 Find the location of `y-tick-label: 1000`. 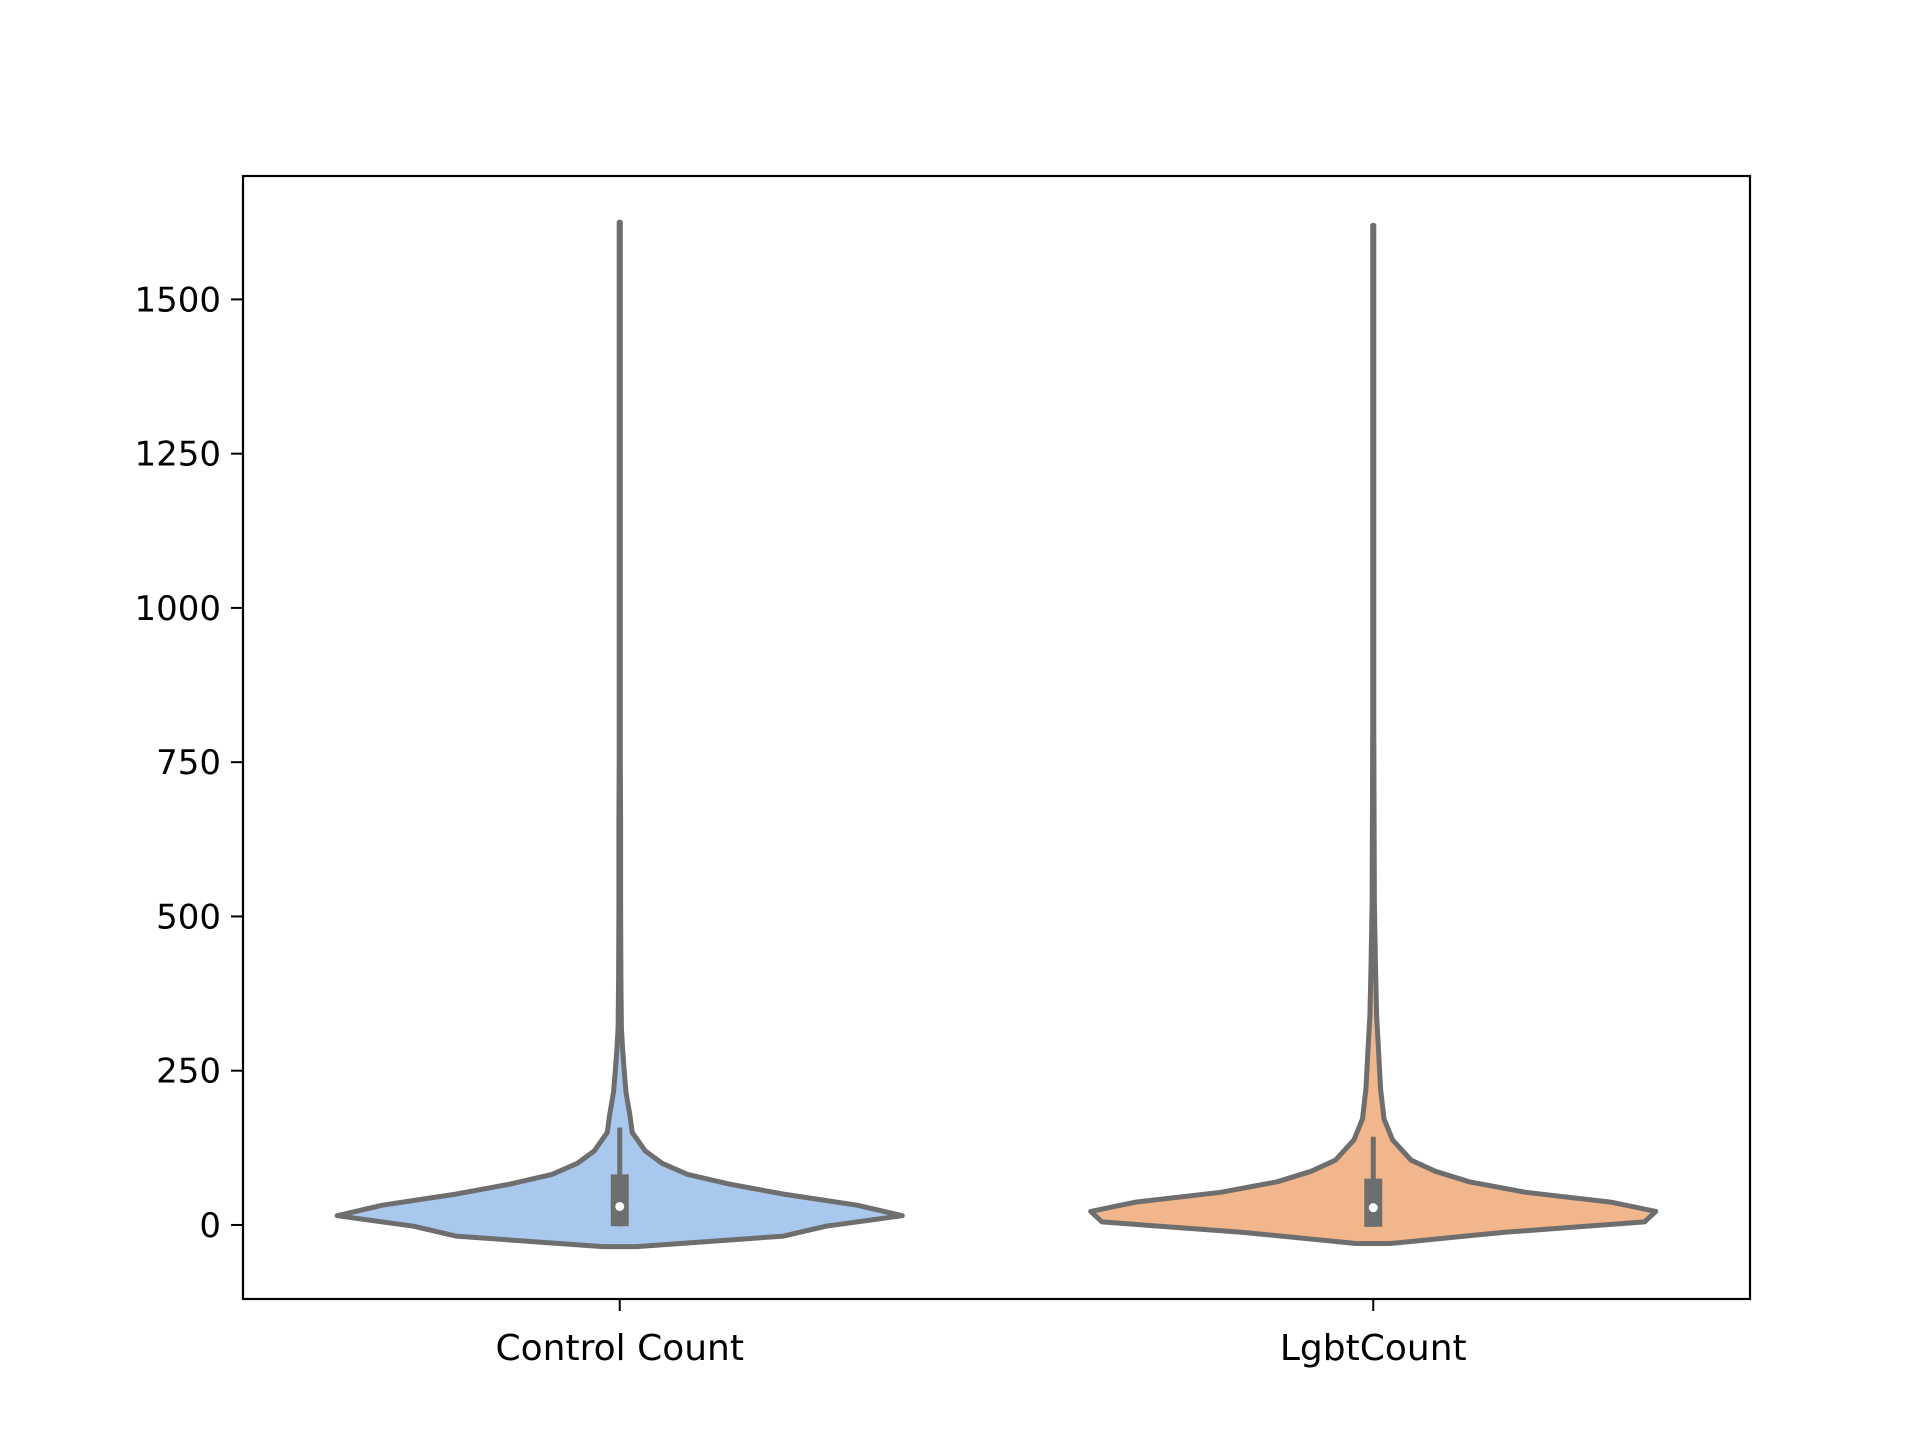

y-tick-label: 1000 is located at coordinates (177, 609).